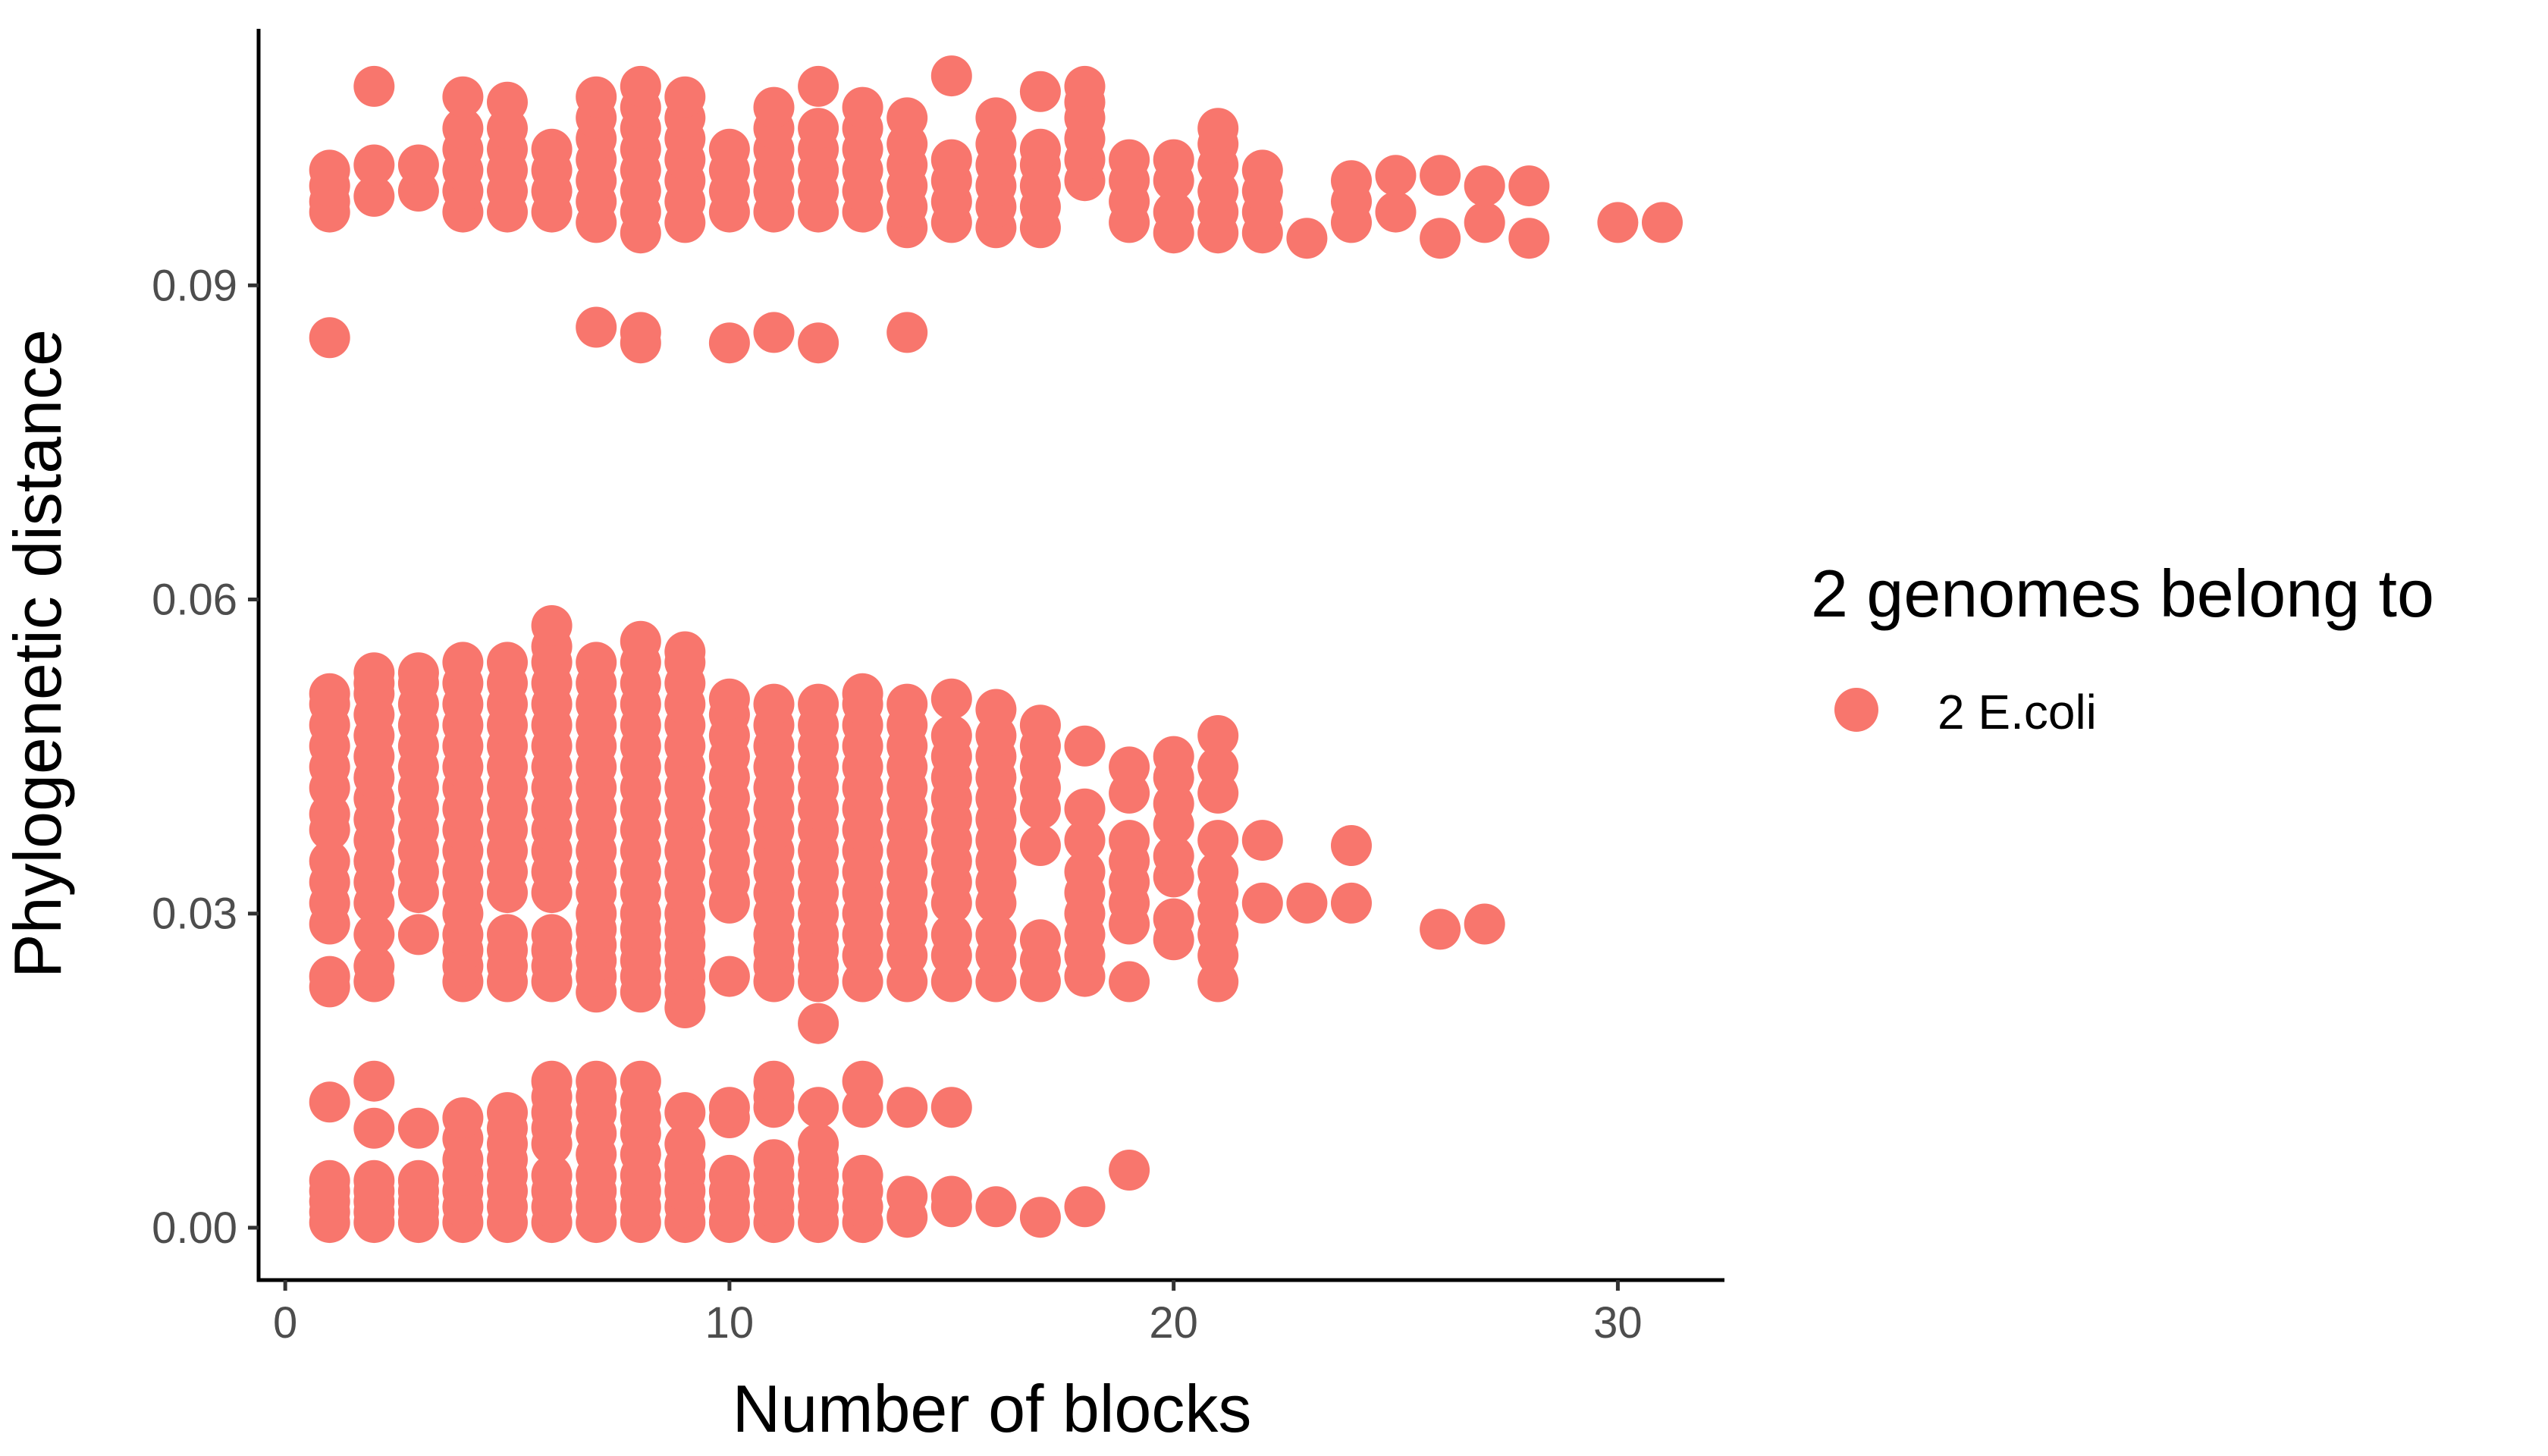 The width and height of the screenshot is (2548, 1456). I want to click on x-axis-ticks: 0 10 20 30, so click(958, 1314).